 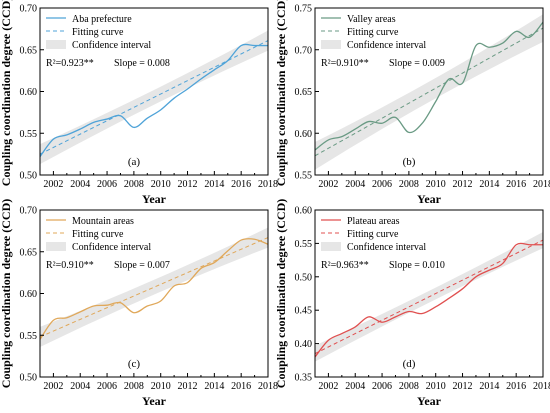 I want to click on y-tick-label: 0.40, so click(x=304, y=344).